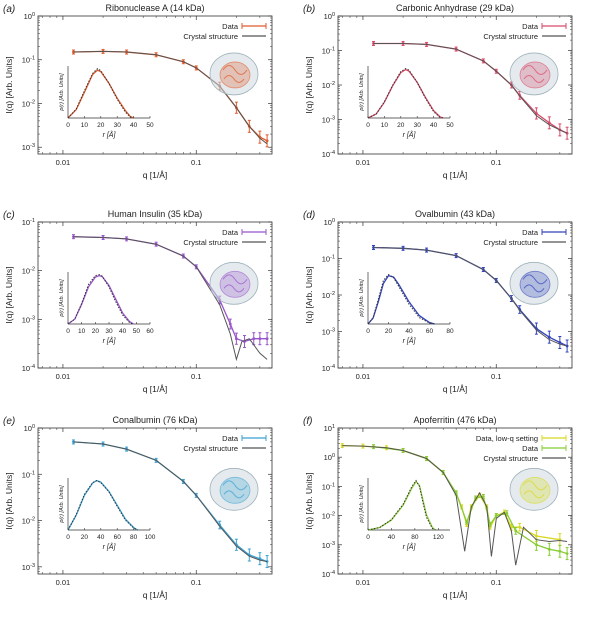  Describe the element at coordinates (9, 421) in the screenshot. I see `panel-letter: (e)` at that location.